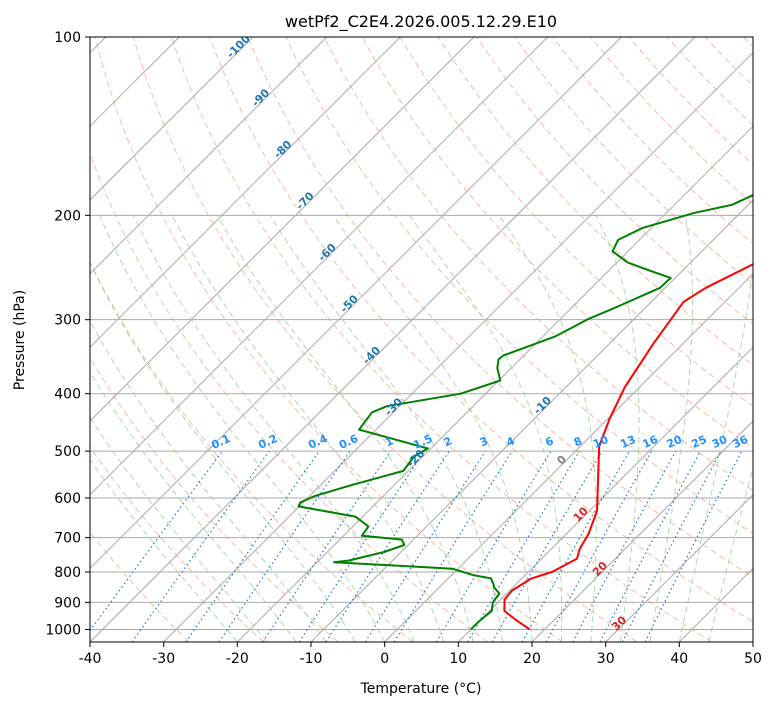 This screenshot has height=708, width=775. What do you see at coordinates (317, 442) in the screenshot?
I see `mixing-ratio-label: 0.4` at bounding box center [317, 442].